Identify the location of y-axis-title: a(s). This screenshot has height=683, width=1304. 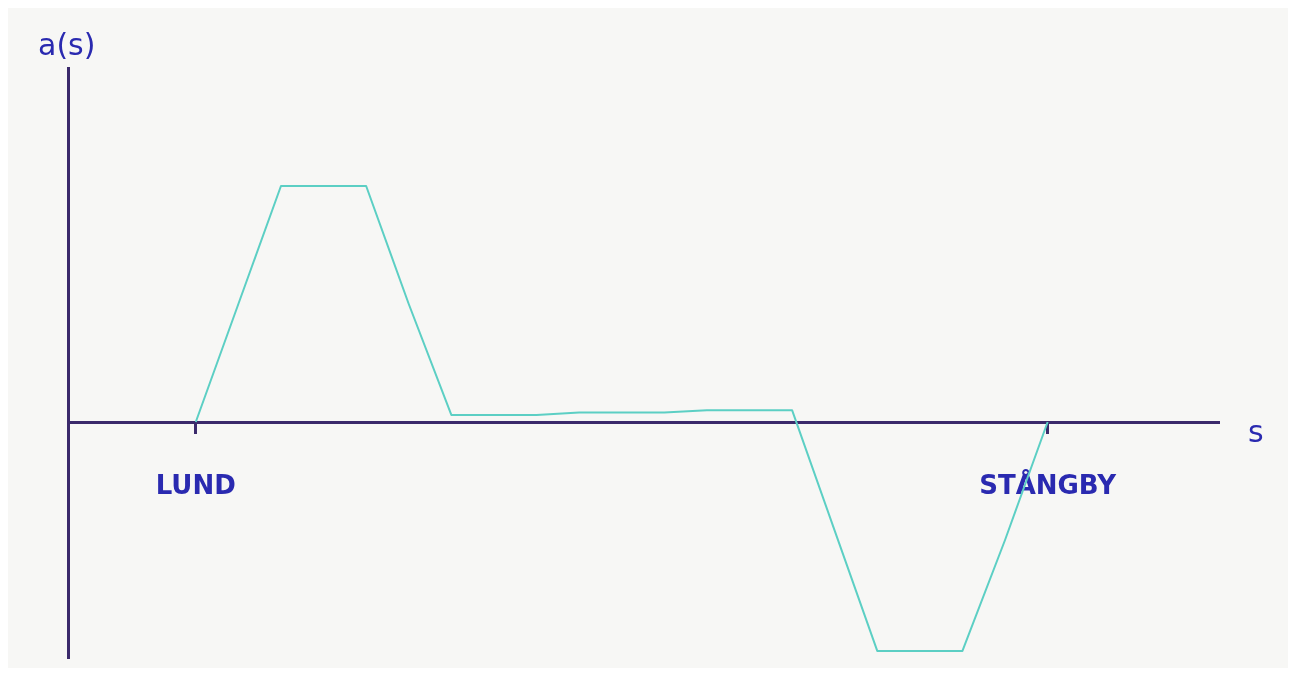
(67, 44).